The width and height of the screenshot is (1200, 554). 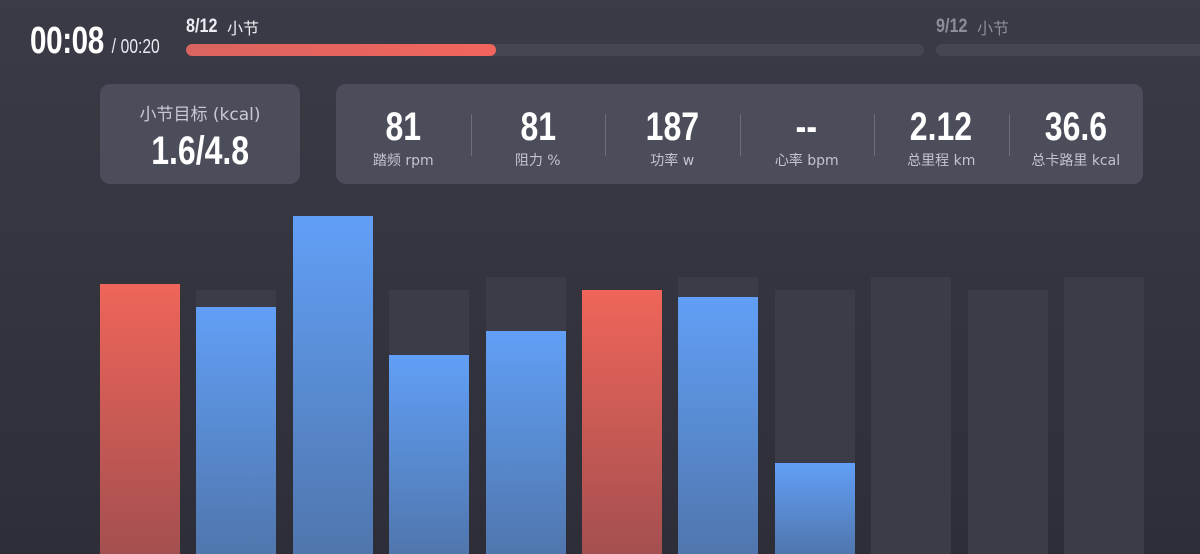 I want to click on current-segment-label: 8/12 小节, so click(x=222, y=27).